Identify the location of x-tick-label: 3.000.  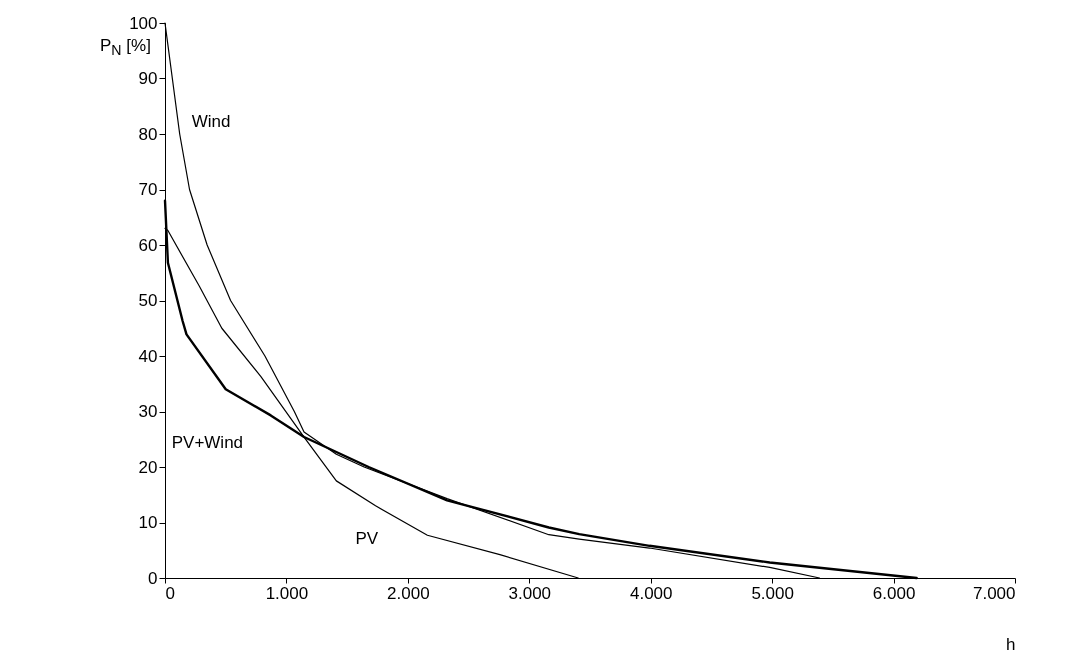
(530, 593).